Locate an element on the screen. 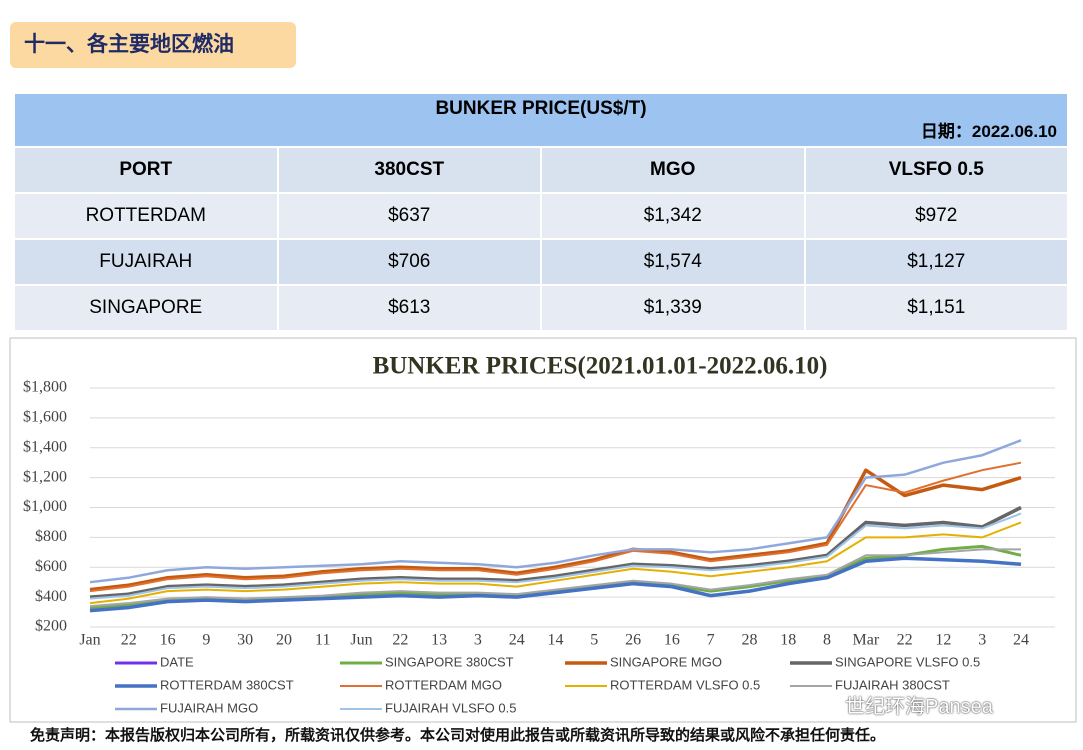 The width and height of the screenshot is (1083, 750). legend-label: FUJAIRAH MGO is located at coordinates (209, 707).